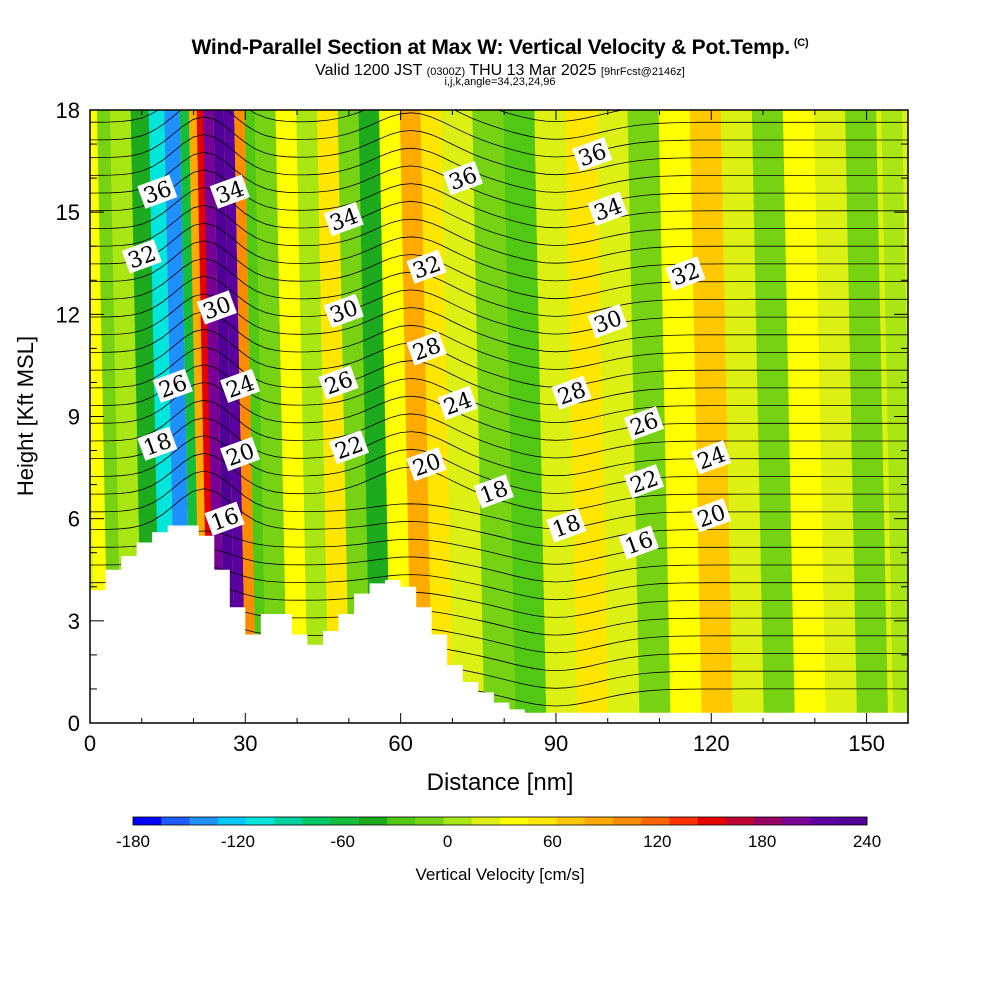 The width and height of the screenshot is (1000, 1000). I want to click on x-tick-label: 150, so click(866, 743).